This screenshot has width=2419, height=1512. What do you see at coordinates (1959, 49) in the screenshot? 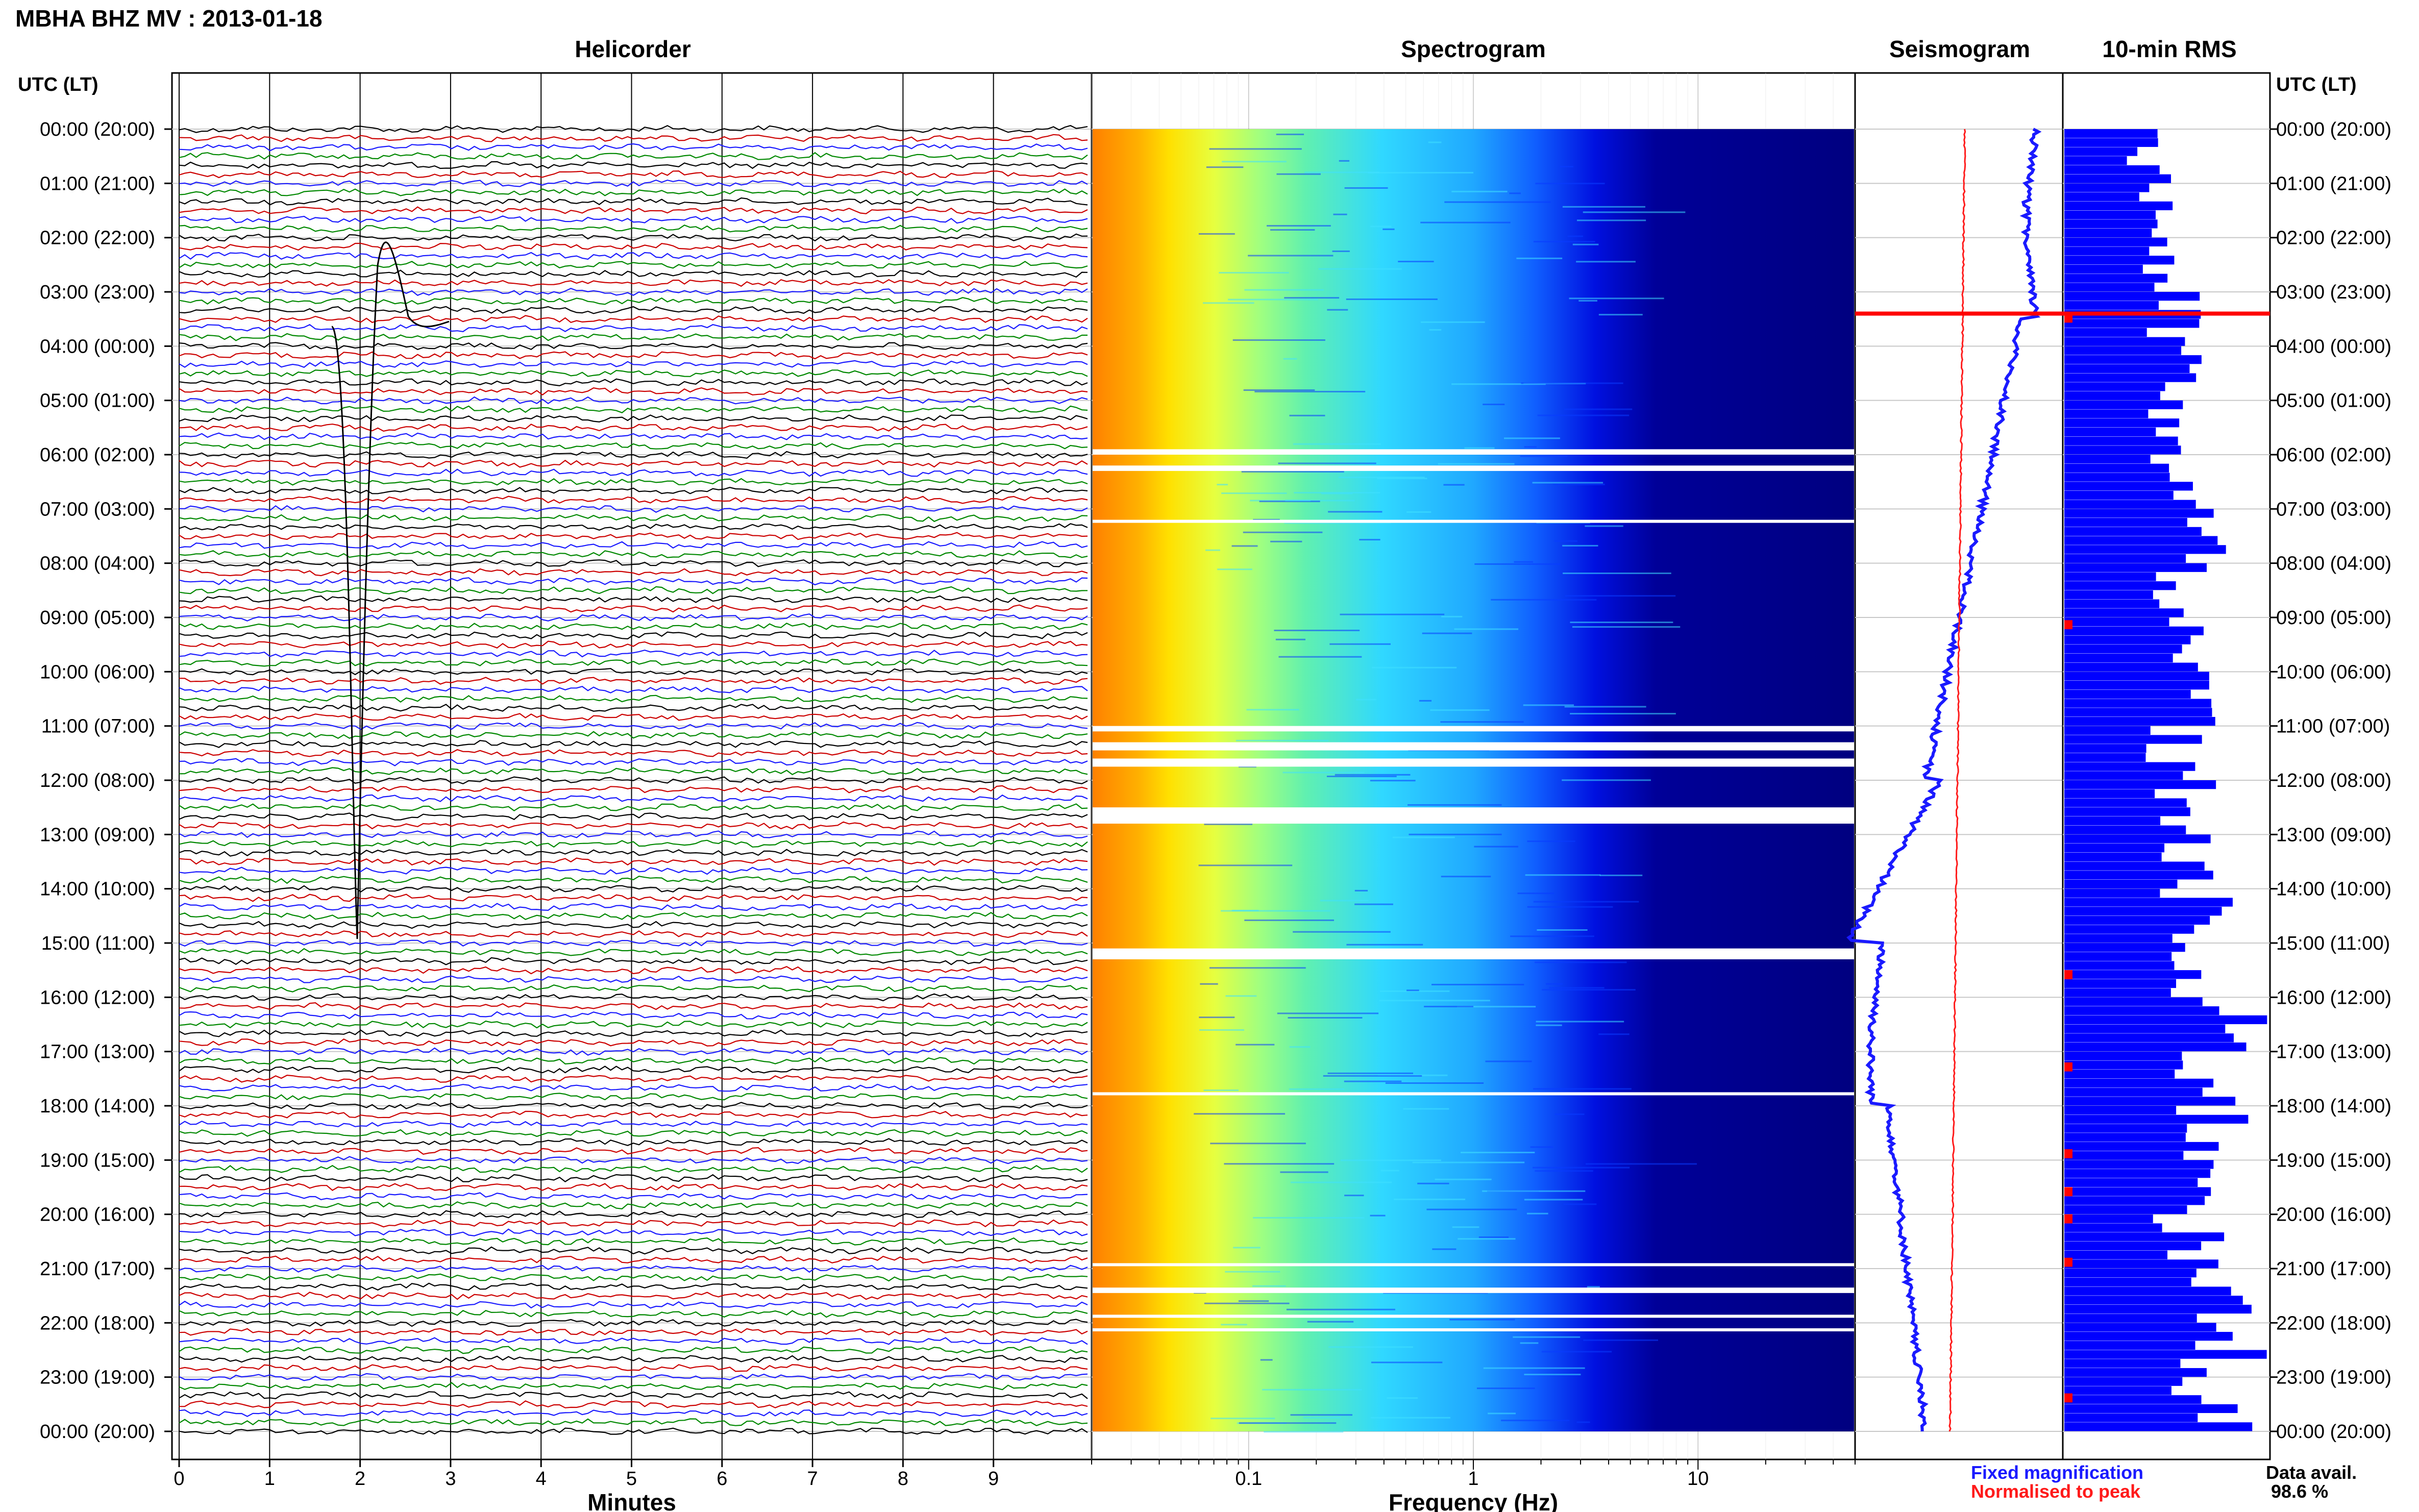
I see `seismogram-title: Seismogram` at bounding box center [1959, 49].